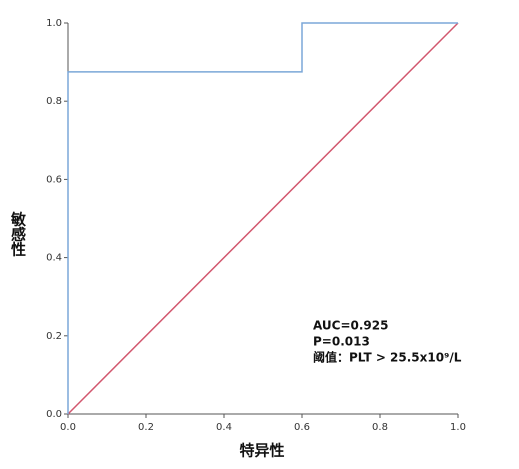 This screenshot has width=519, height=469. I want to click on x-tick-label: 0.8, so click(380, 427).